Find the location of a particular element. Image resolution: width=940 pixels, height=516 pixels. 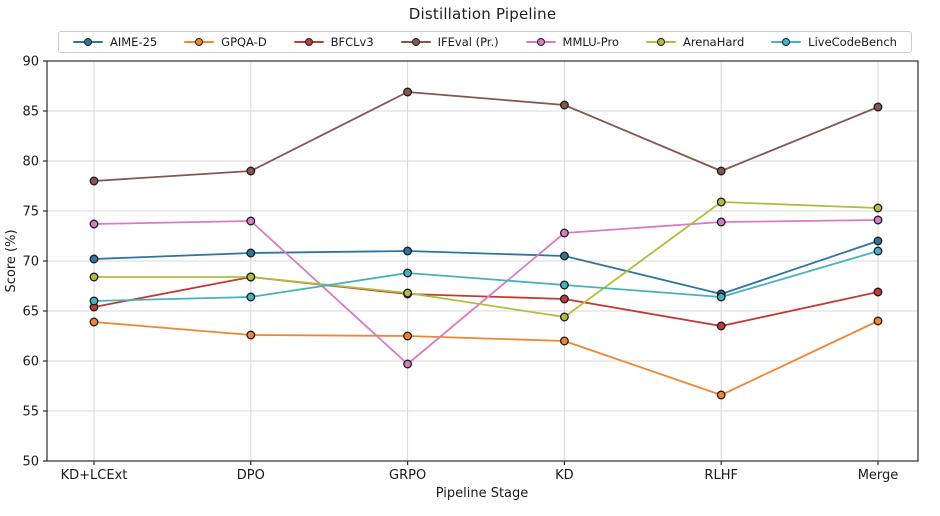

data-point-ifeval-pr-grpo is located at coordinates (408, 92).